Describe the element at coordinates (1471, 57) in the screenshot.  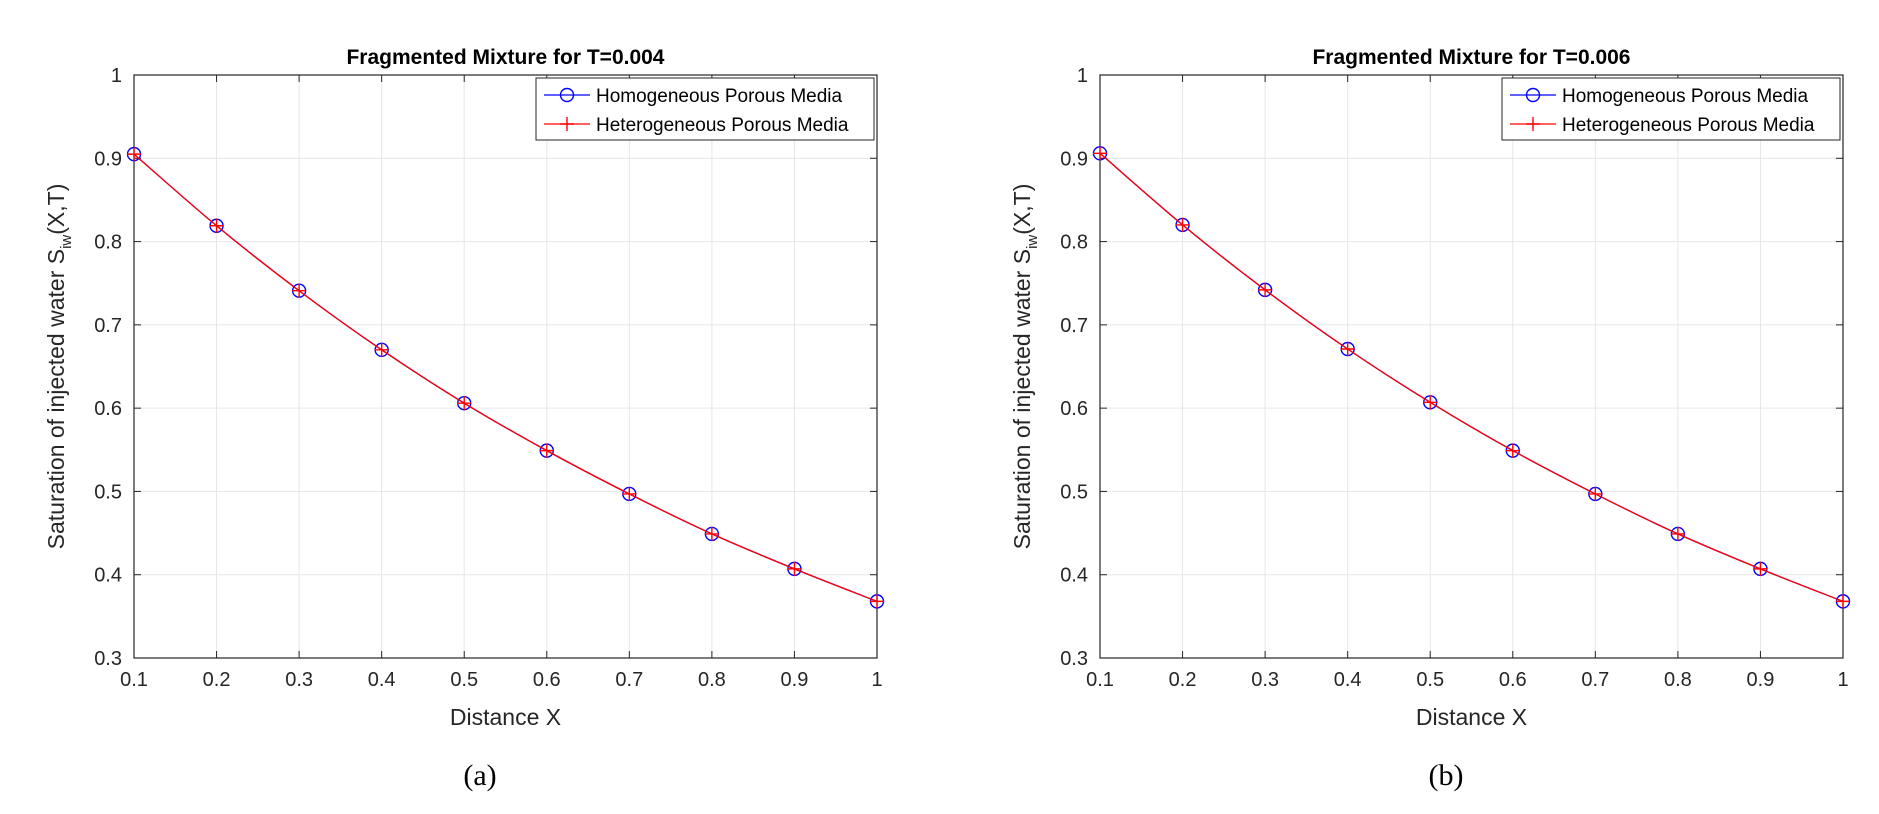
I see `chart-title: Fragmented Mixture for T=0.006` at that location.